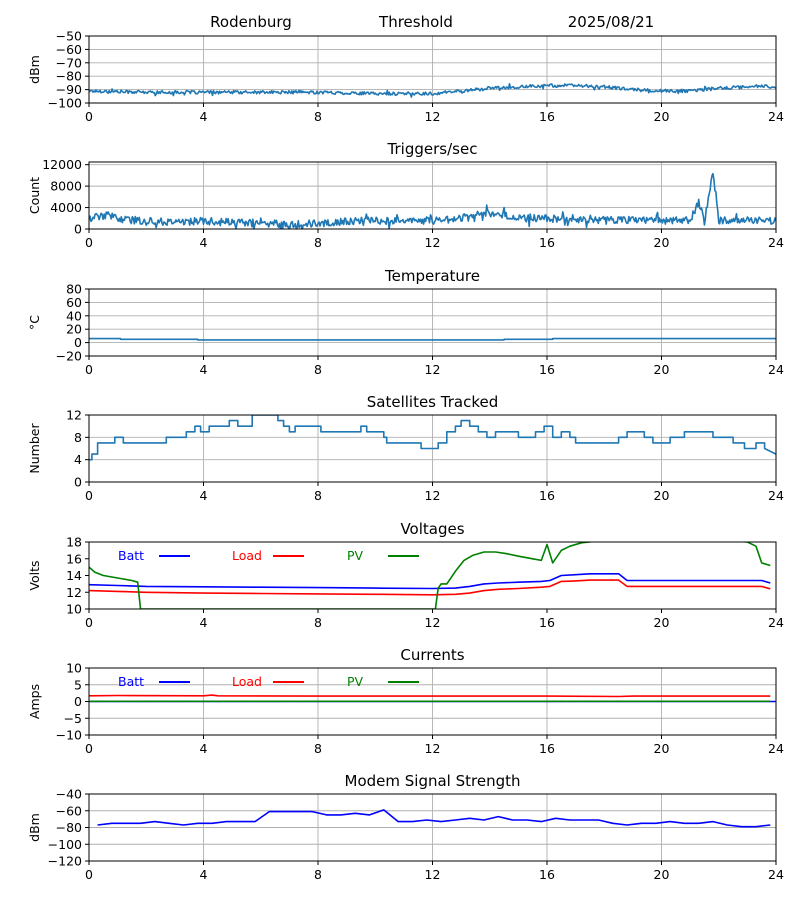 This screenshot has height=900, width=800. I want to click on y-tick-label: 8, so click(78, 437).